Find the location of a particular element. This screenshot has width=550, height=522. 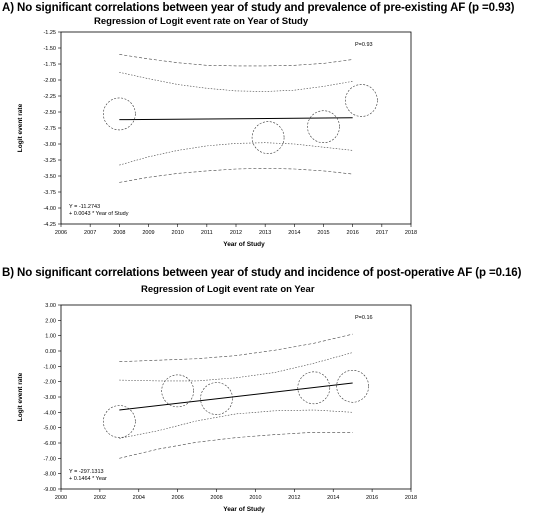

y-tick-label: 0.00 is located at coordinates (50, 352).